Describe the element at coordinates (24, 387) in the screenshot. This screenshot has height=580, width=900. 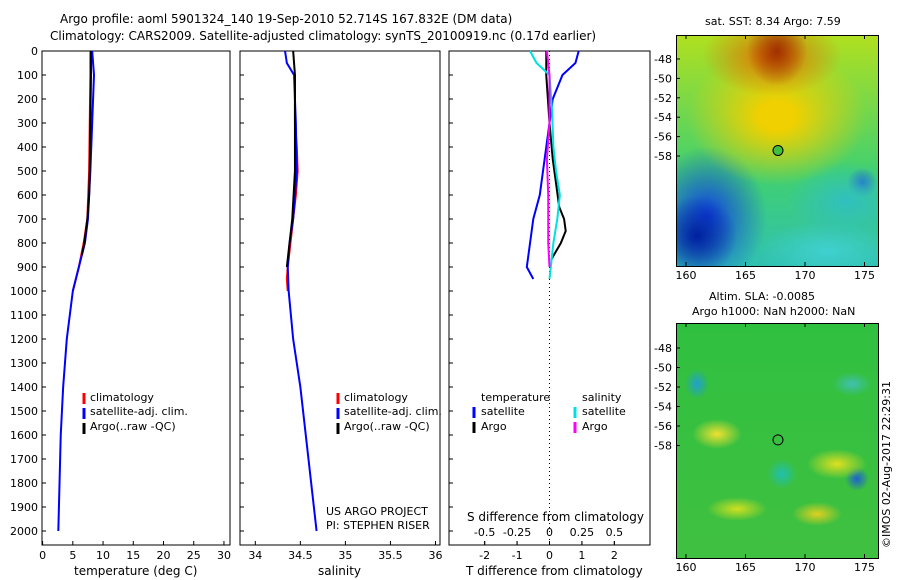
I see `depth-tick-label: 1400` at that location.